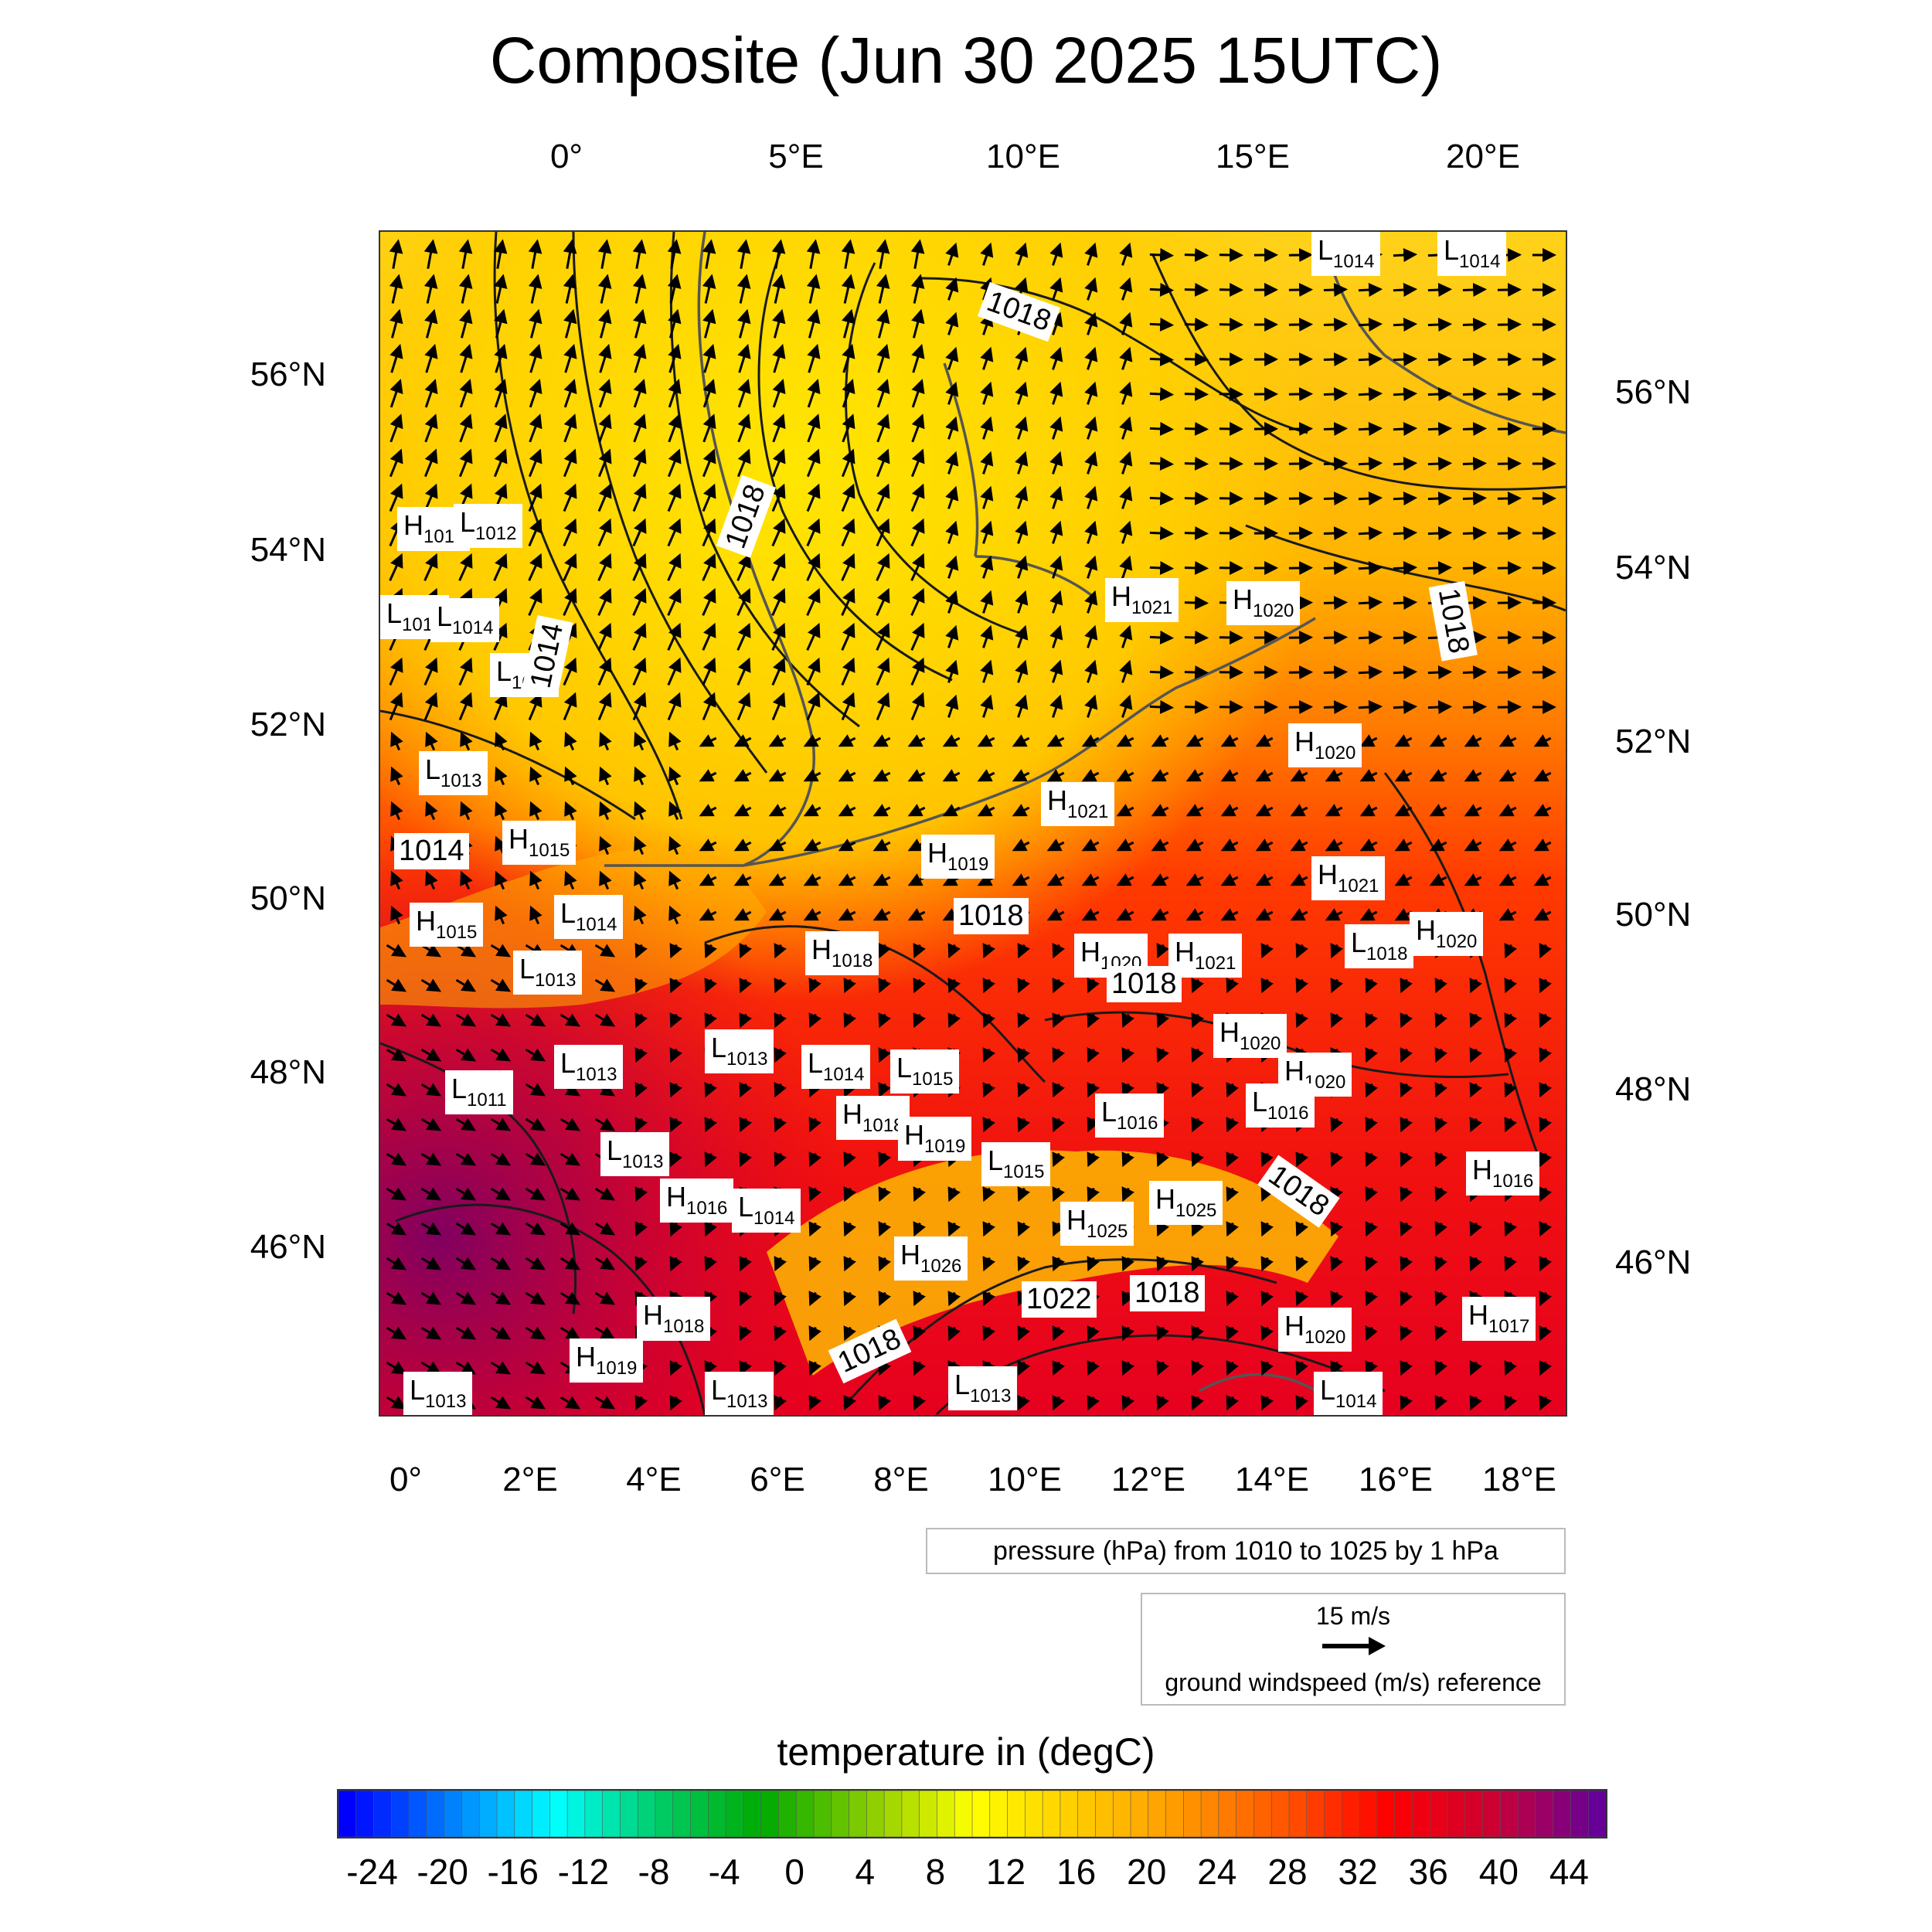  Describe the element at coordinates (654, 1872) in the screenshot. I see `colorbar-tick-label: -8` at that location.